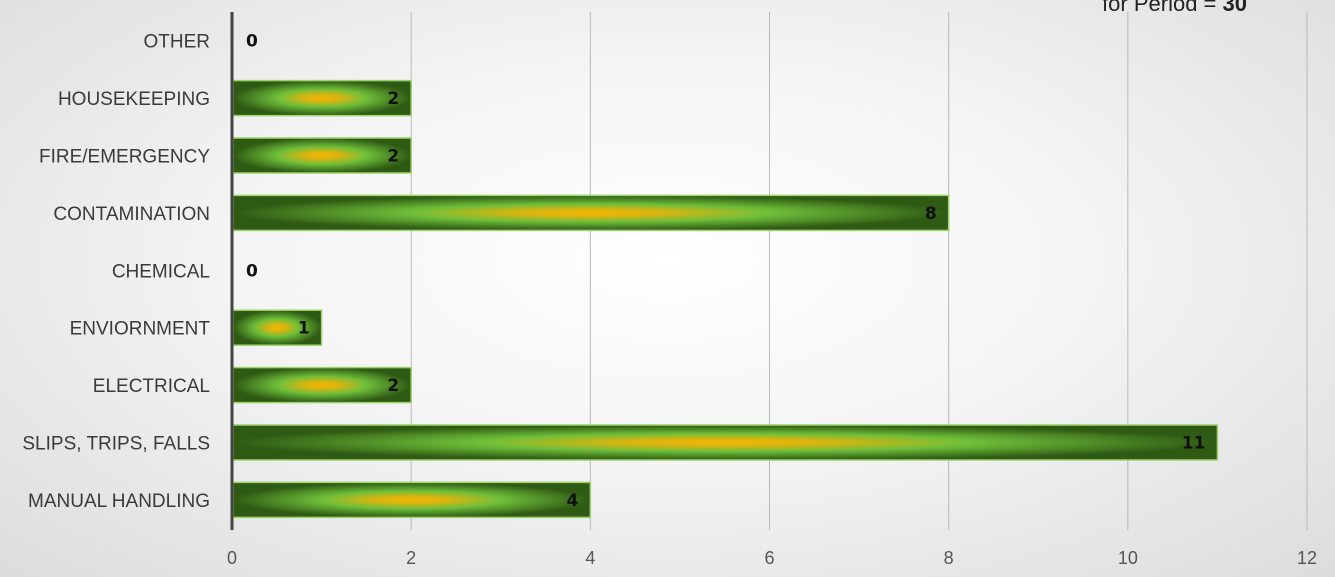 The height and width of the screenshot is (577, 1335). Describe the element at coordinates (177, 42) in the screenshot. I see `category-label: OTHER` at that location.